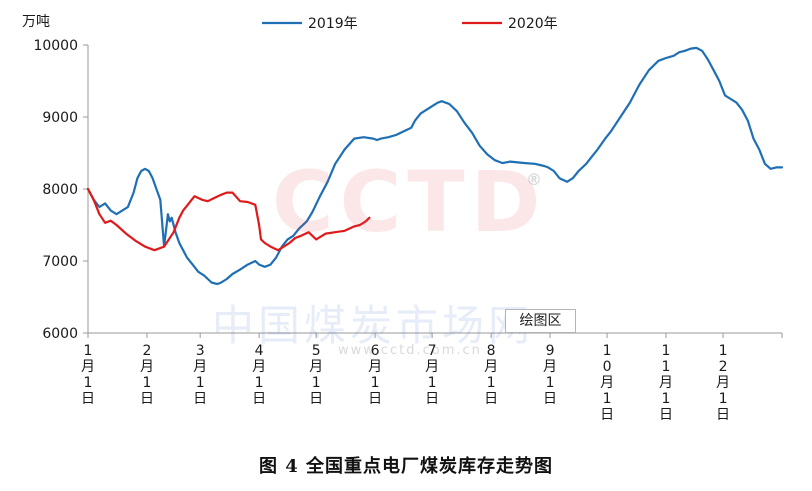  I want to click on x-tick-label-char: 6, so click(375, 351).